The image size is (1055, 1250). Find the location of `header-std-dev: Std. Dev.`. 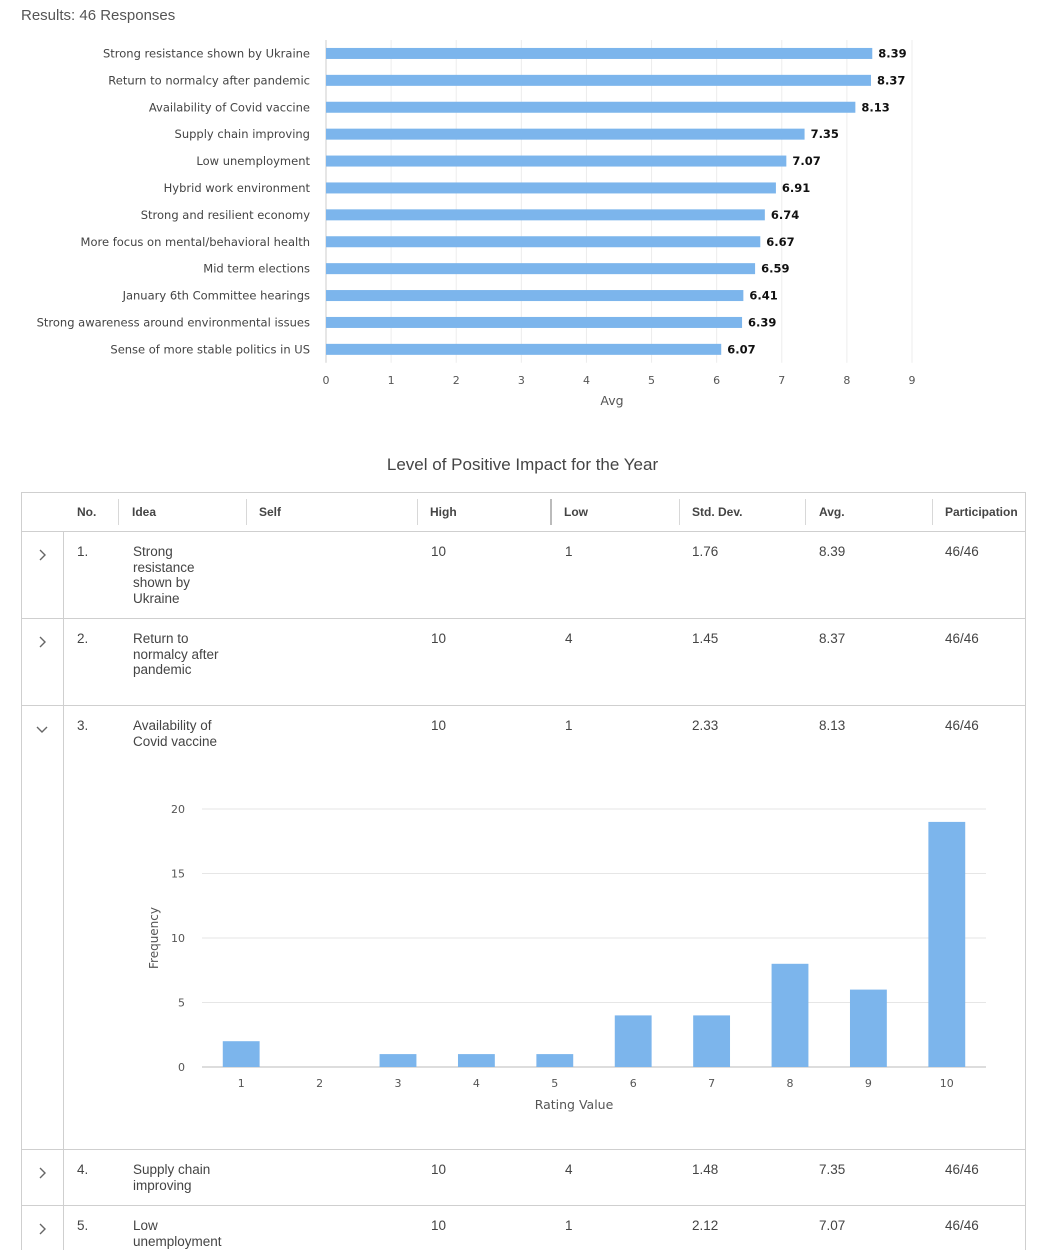

header-std-dev: Std. Dev. is located at coordinates (717, 512).